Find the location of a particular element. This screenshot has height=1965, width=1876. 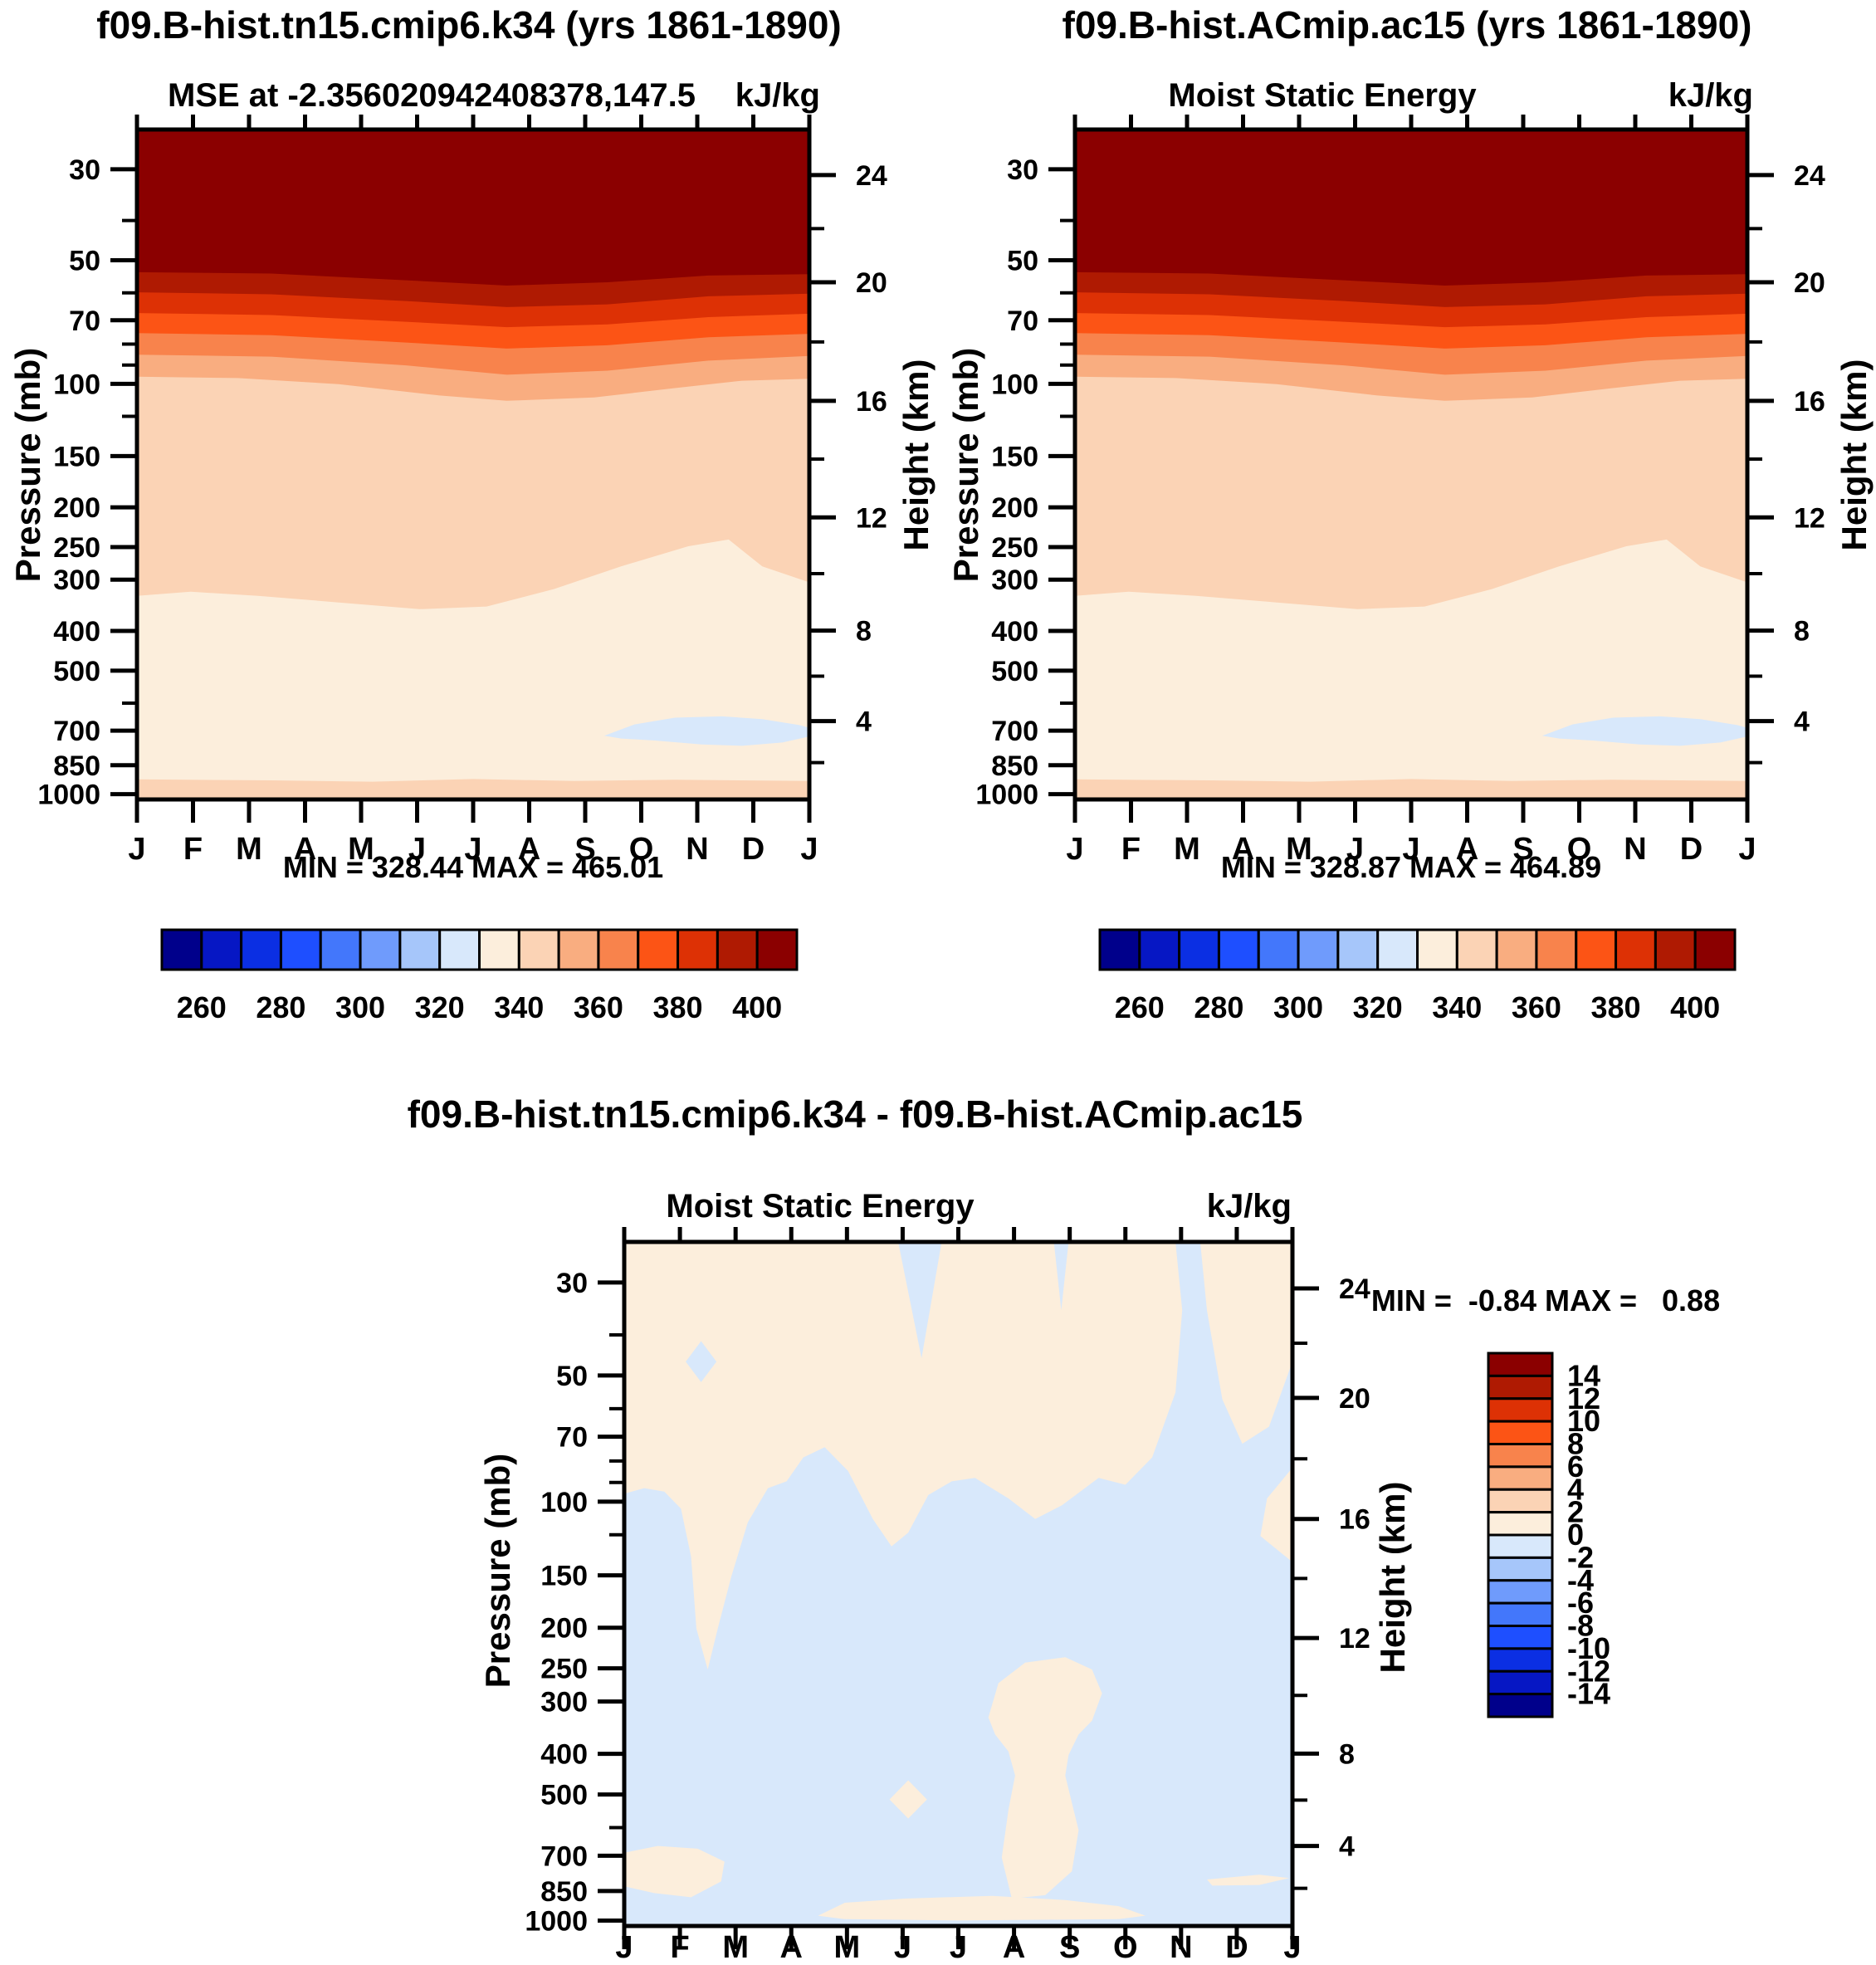

height-tick-label: 20 is located at coordinates (872, 283).